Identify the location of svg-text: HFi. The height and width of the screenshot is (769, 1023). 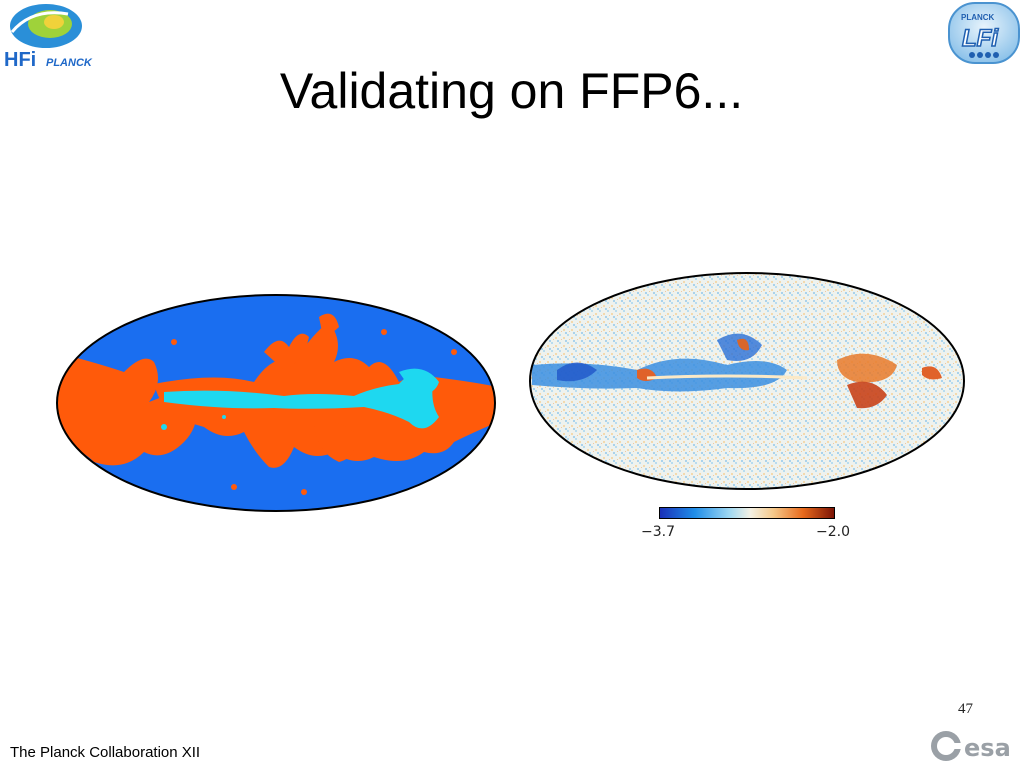
(20, 60).